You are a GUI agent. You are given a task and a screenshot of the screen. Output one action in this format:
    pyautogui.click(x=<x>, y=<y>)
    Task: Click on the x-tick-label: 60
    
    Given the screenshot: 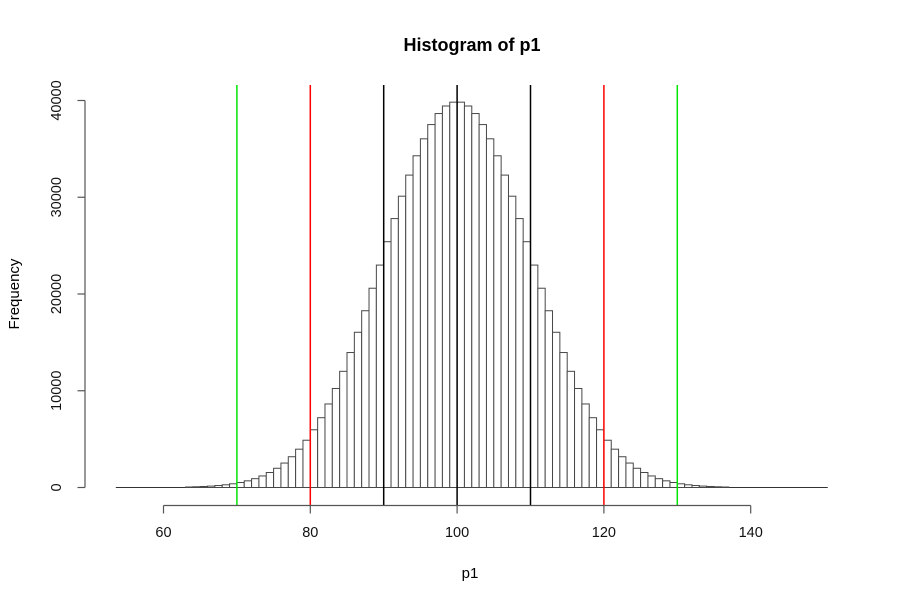 What is the action you would take?
    pyautogui.click(x=163, y=533)
    